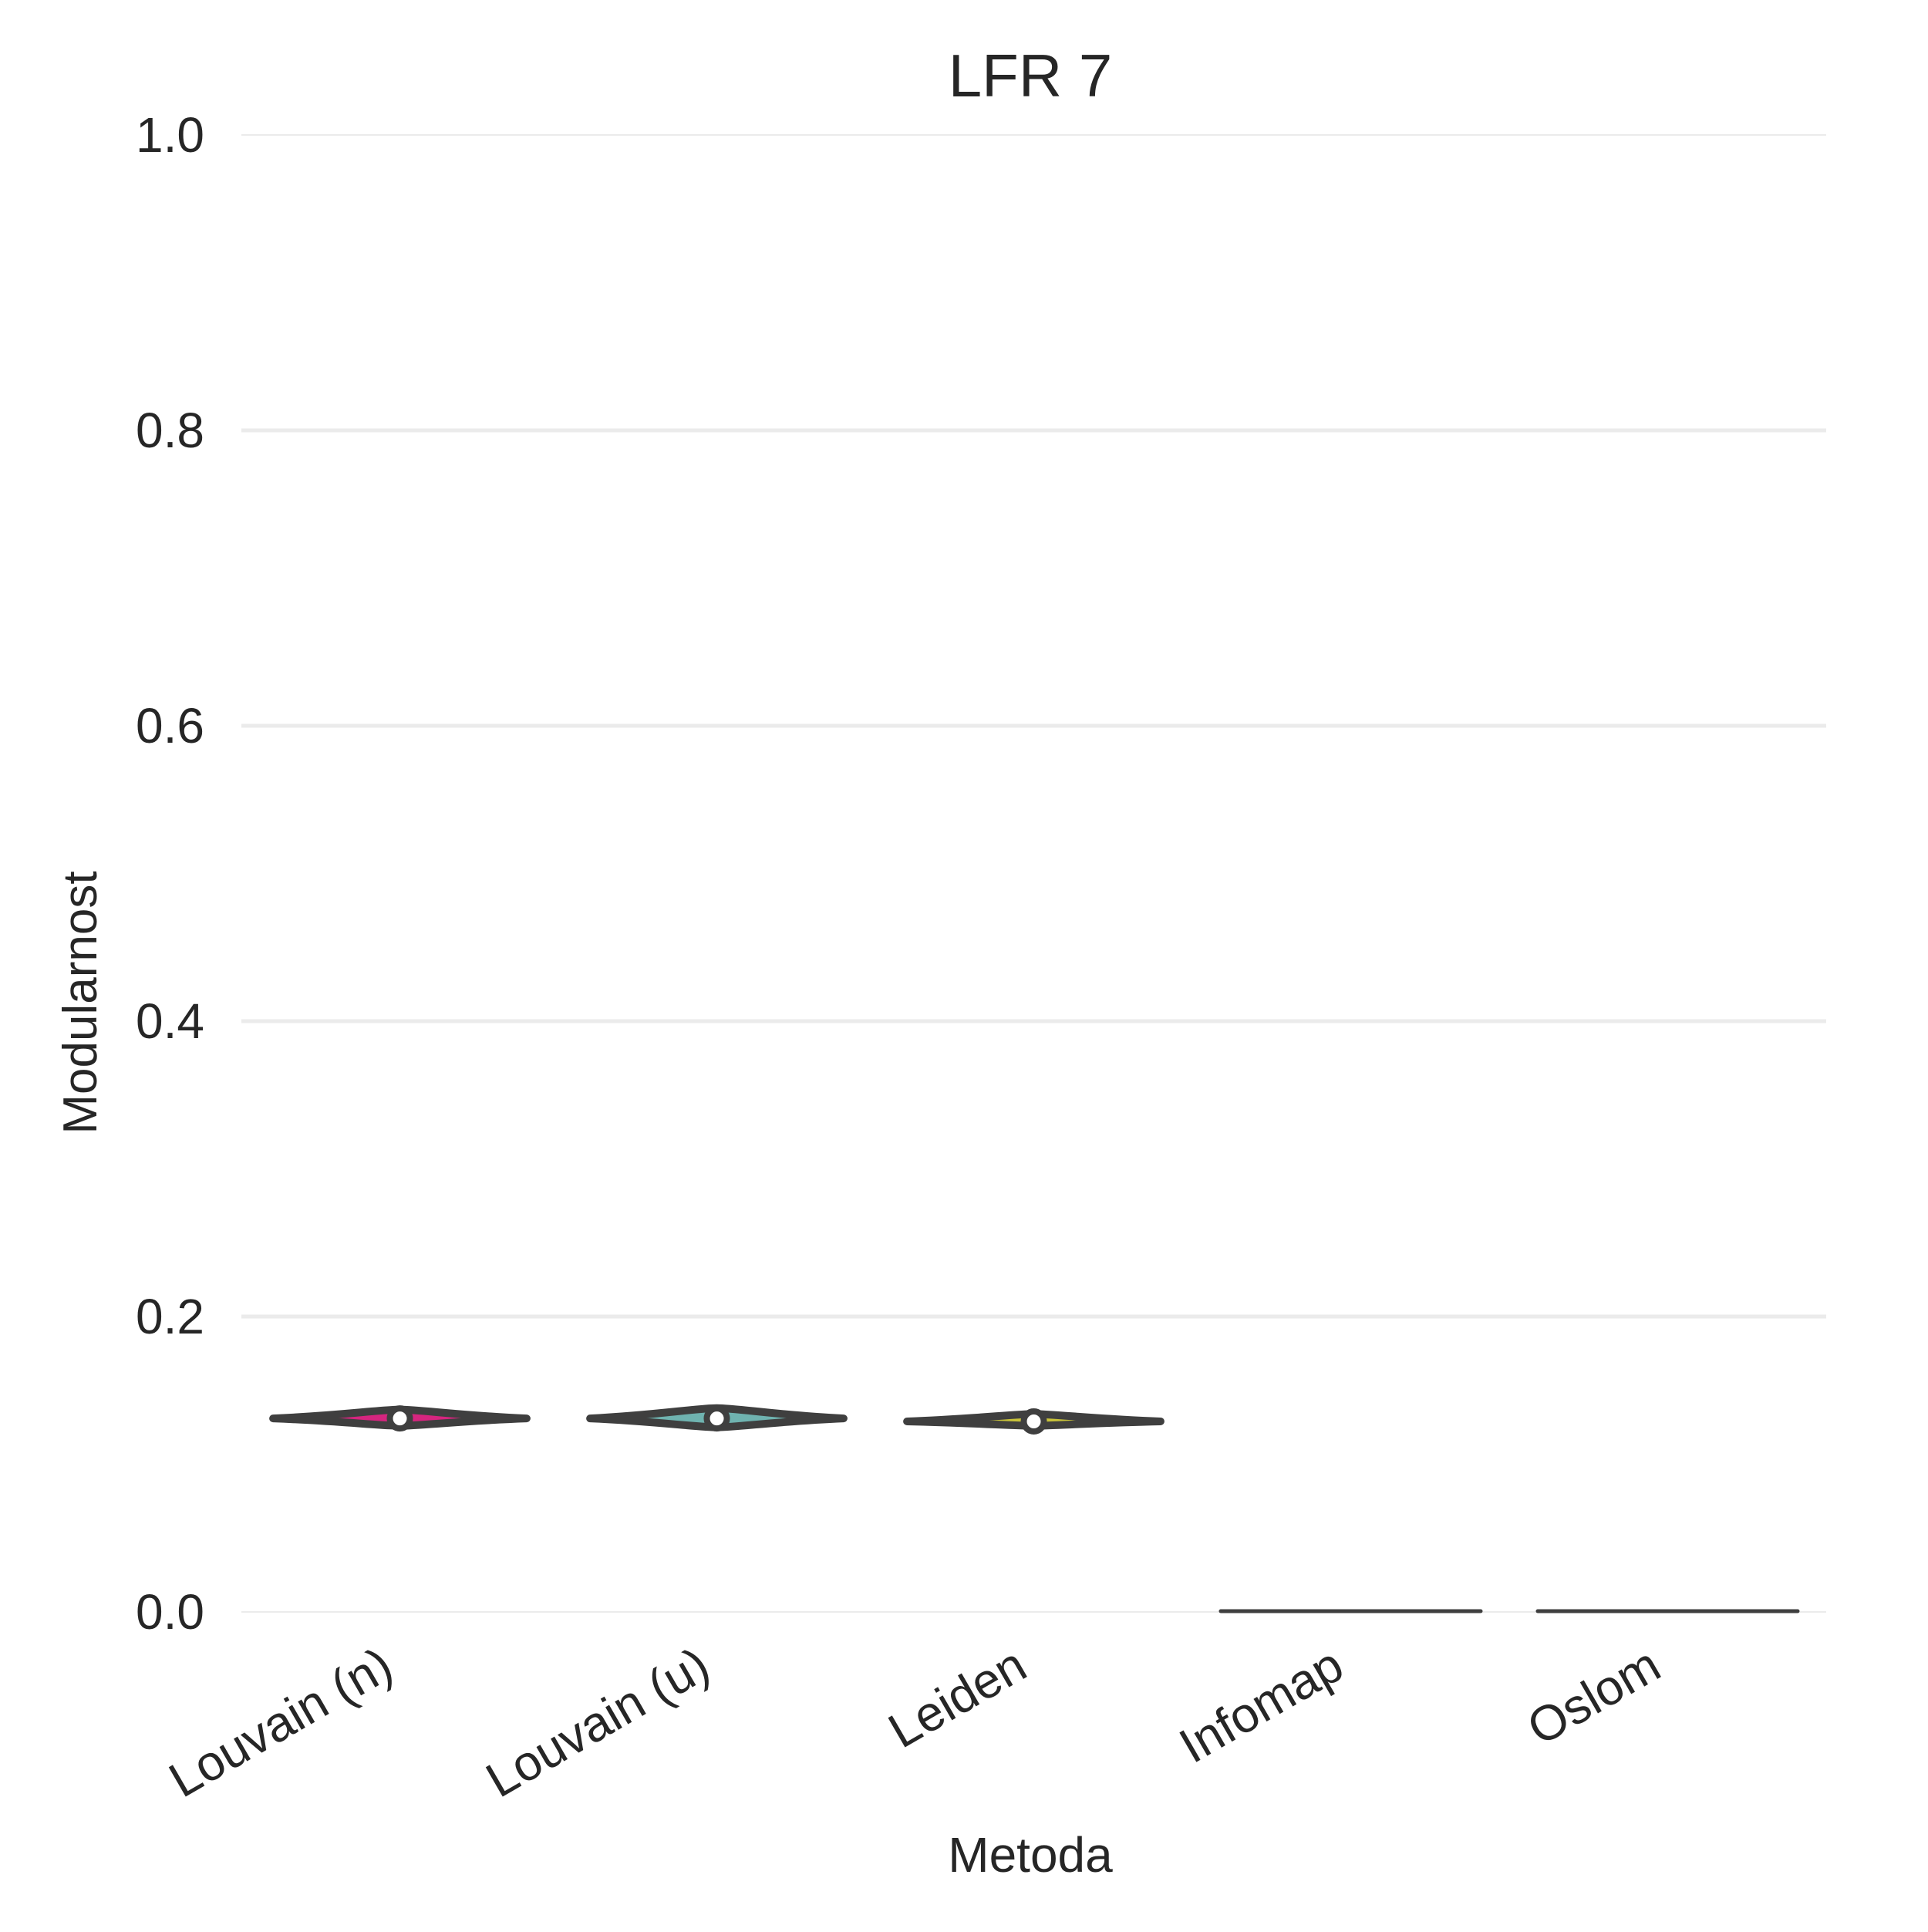  Describe the element at coordinates (1593, 1696) in the screenshot. I see `x-tick-label: Oslom` at that location.